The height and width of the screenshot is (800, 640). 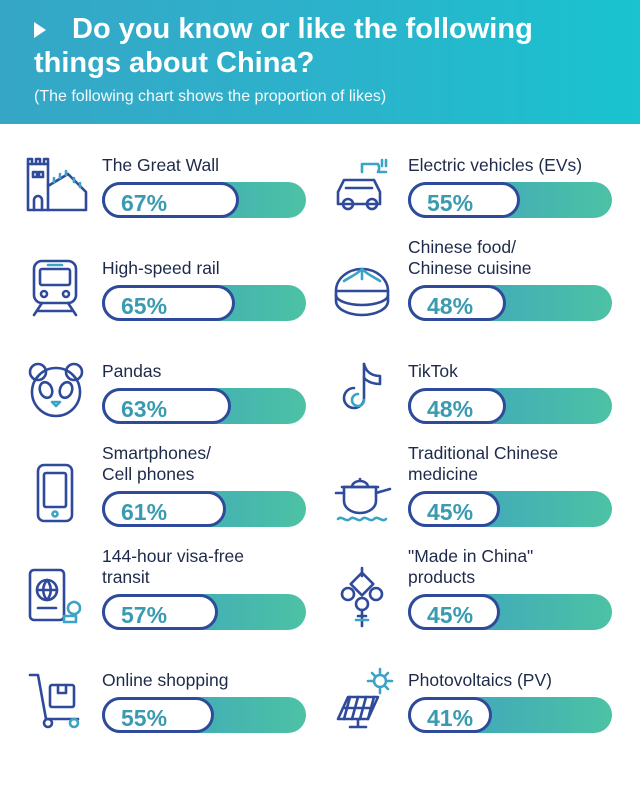 What do you see at coordinates (144, 306) in the screenshot?
I see `bar-value-label: 65%` at bounding box center [144, 306].